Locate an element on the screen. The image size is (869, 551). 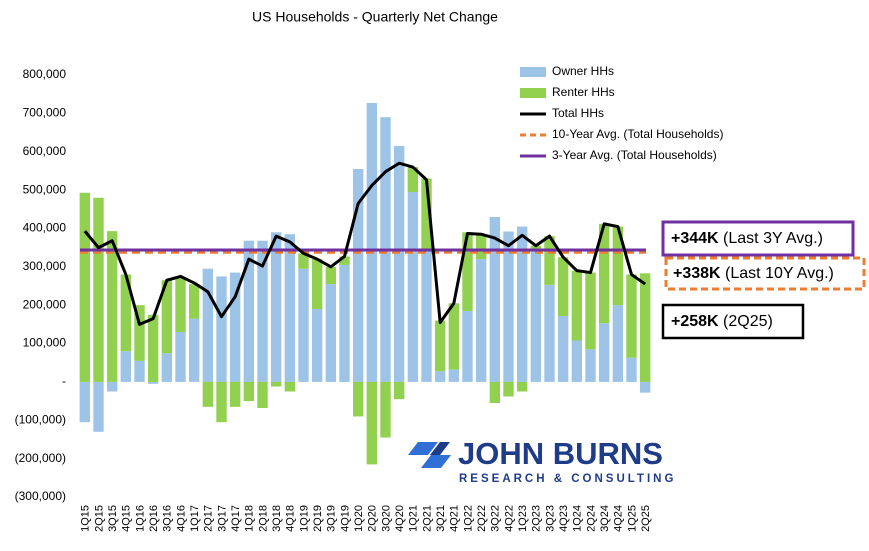
logo: JOHN BURNS RESEARCH & CONSULTING is located at coordinates (542, 460).